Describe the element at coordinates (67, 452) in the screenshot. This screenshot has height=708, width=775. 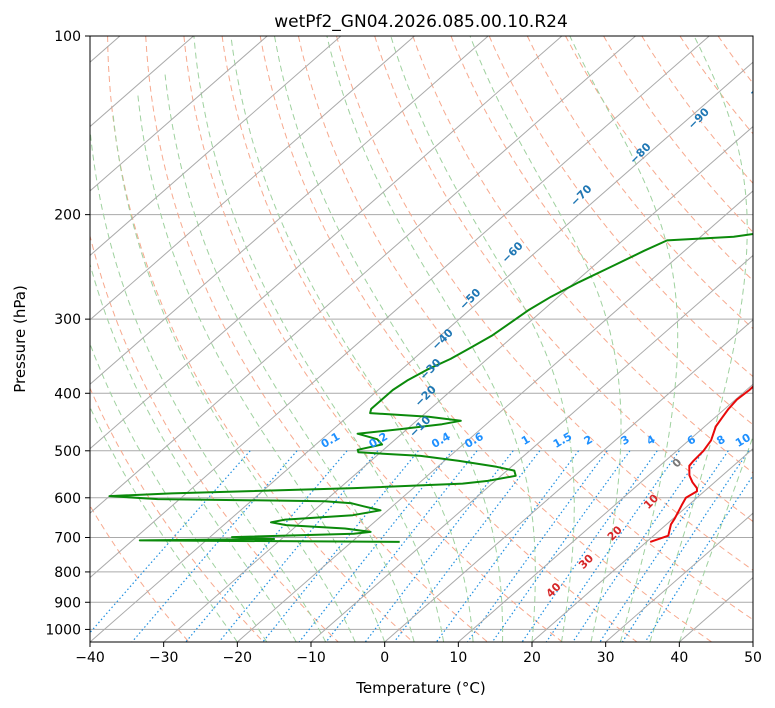
I see `y-tick-label: 500` at that location.